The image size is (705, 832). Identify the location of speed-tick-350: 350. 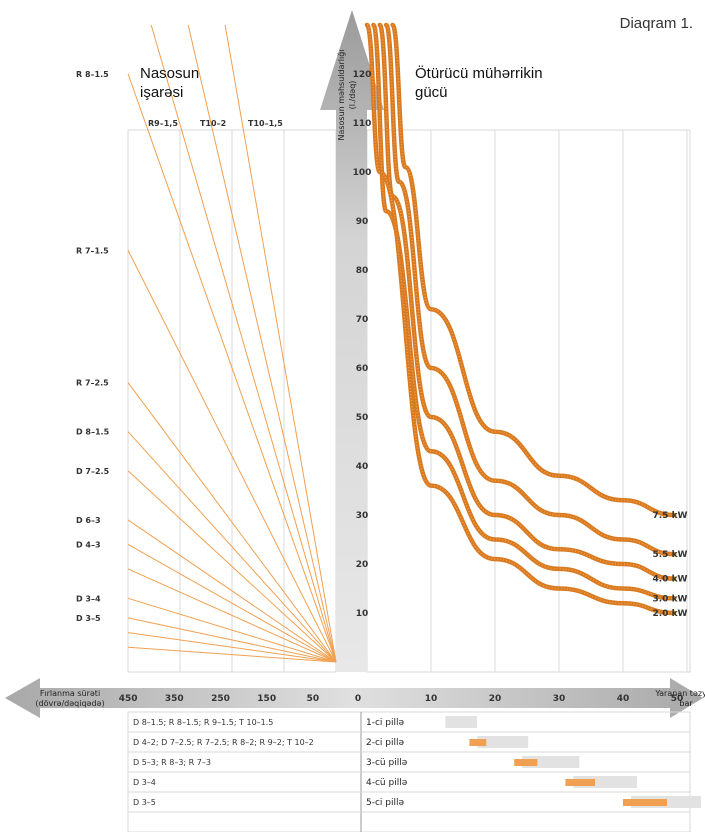
(174, 699).